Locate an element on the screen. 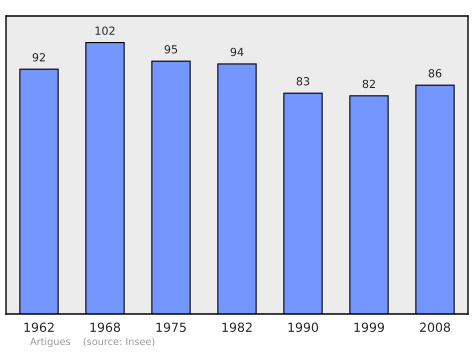 This screenshot has height=355, width=475. x-tick-label: 1975 is located at coordinates (171, 327).